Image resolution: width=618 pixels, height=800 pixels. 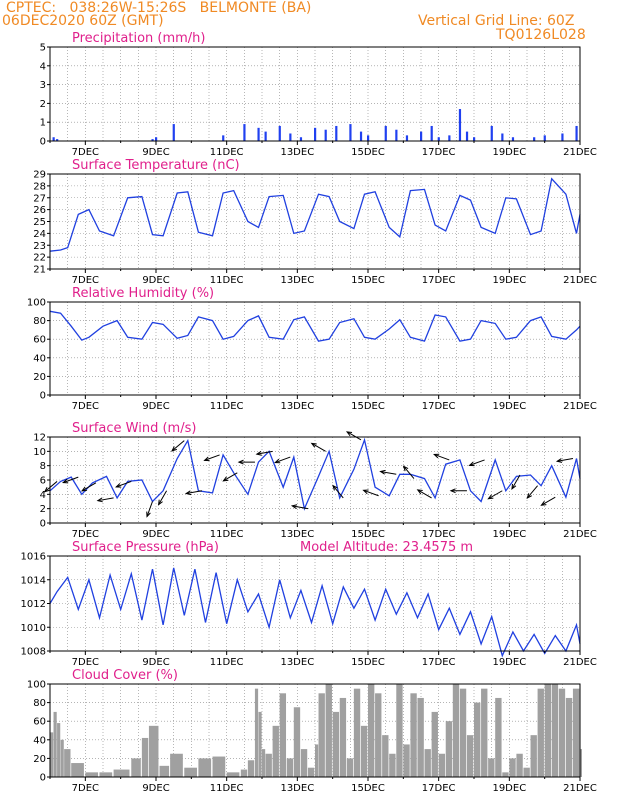 I want to click on grid-info-text: Vertical Grid Line: 60Z, so click(x=496, y=21).